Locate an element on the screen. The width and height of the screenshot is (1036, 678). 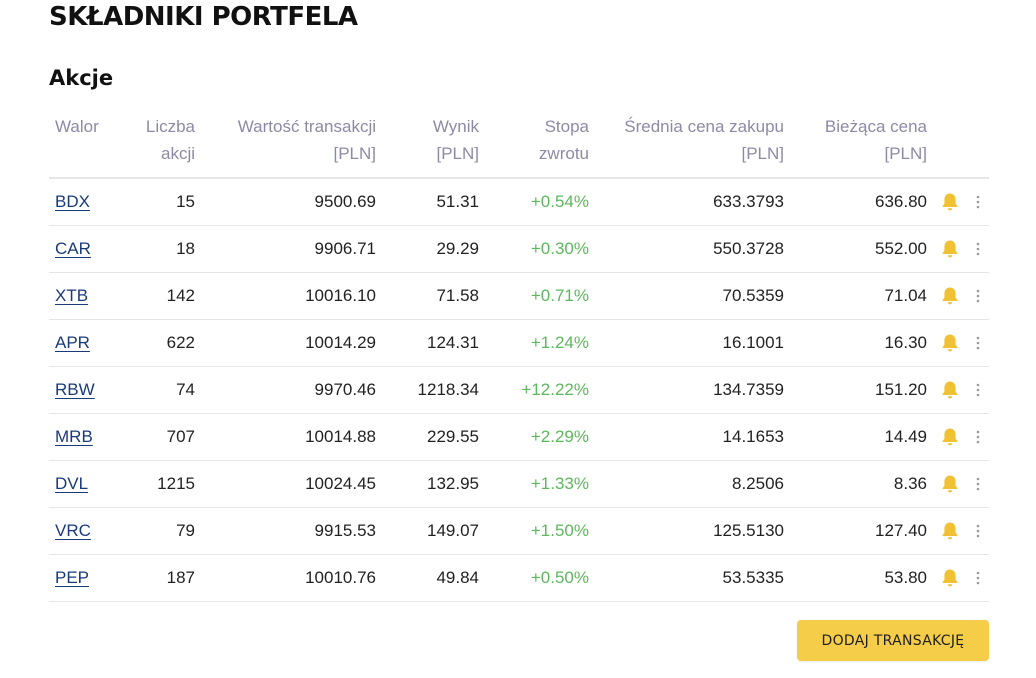
cell-result: 132.95 is located at coordinates (433, 484).